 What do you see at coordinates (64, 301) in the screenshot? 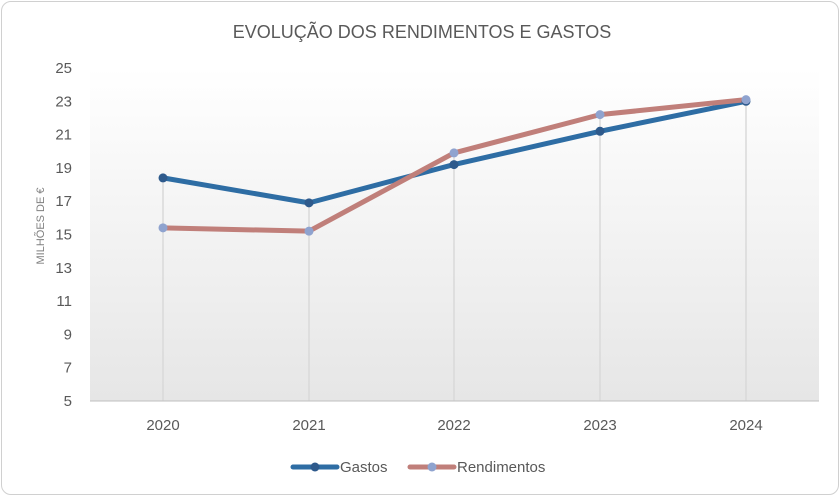
I see `y-tick-label: 11` at bounding box center [64, 301].